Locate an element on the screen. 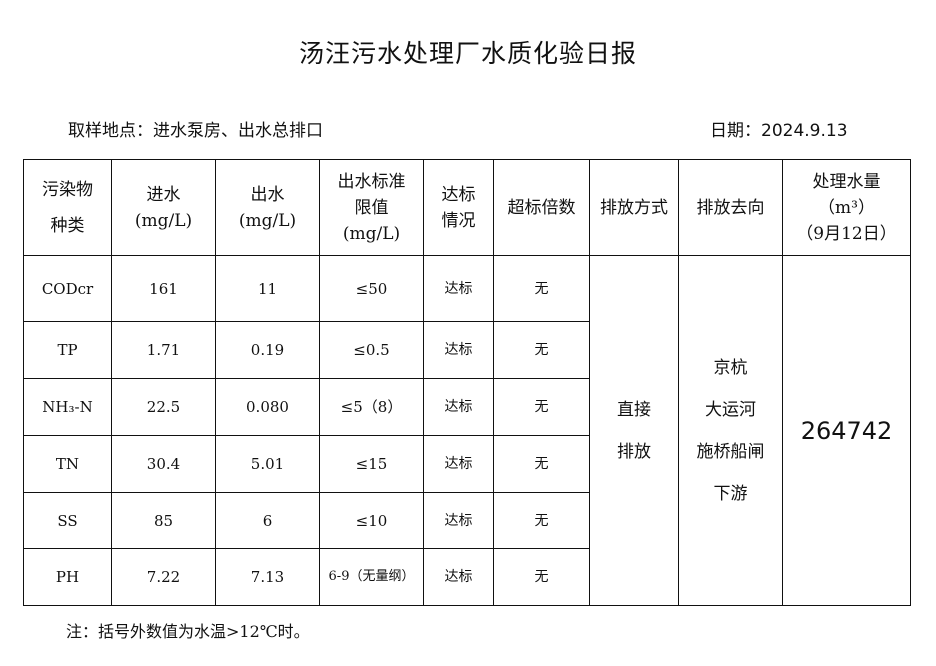  cell-in: 30.4 is located at coordinates (163, 464).